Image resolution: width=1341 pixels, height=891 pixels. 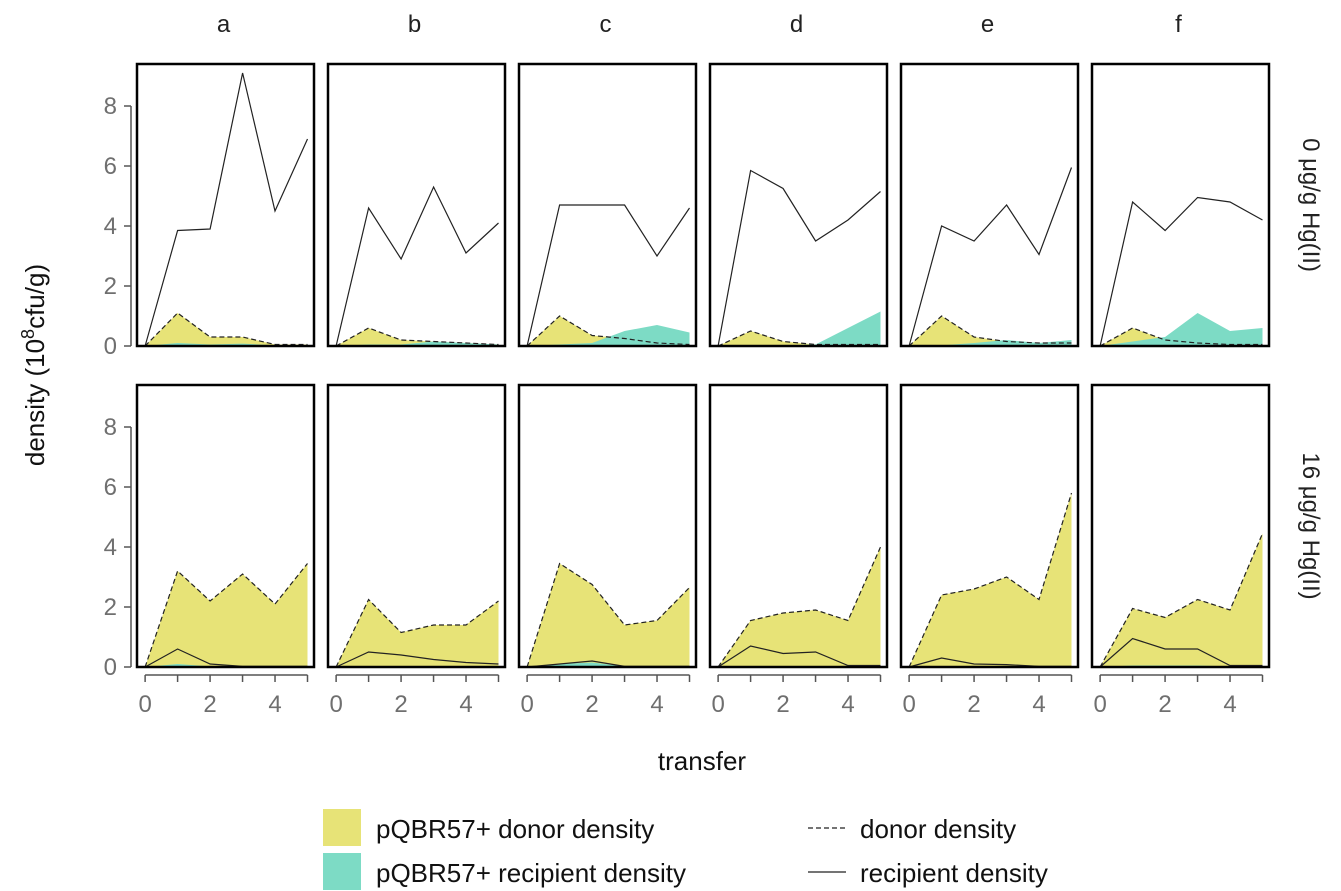 What do you see at coordinates (414, 696) in the screenshot?
I see `x-axis-b: 0 2 4` at bounding box center [414, 696].